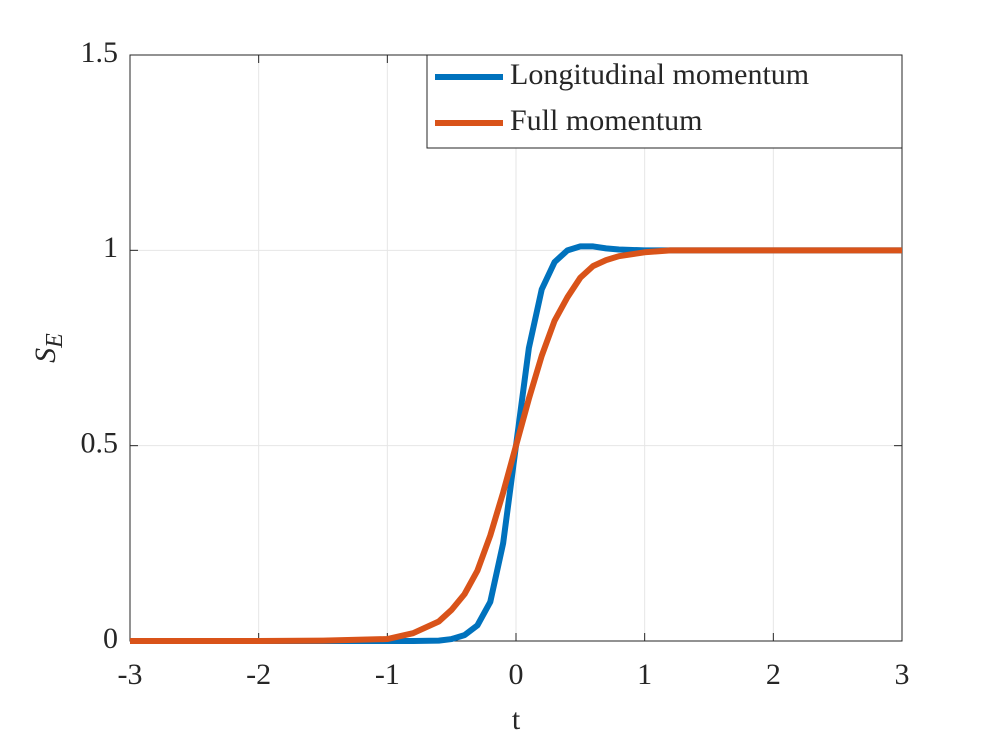 This screenshot has height=747, width=996. I want to click on x-axis-label: t, so click(516, 719).